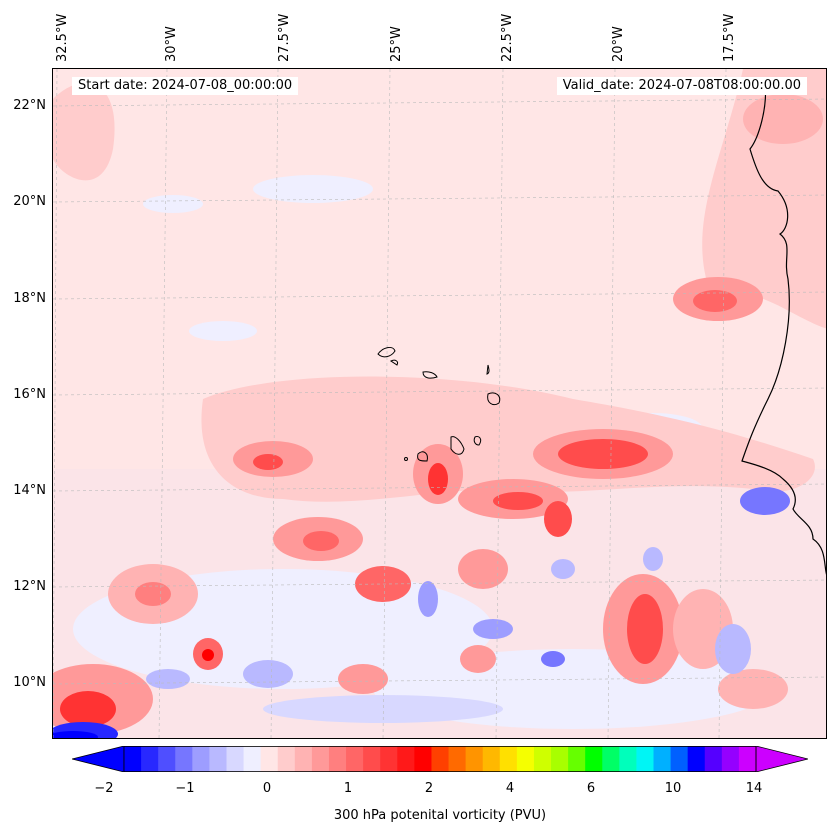  Describe the element at coordinates (29, 298) in the screenshot. I see `lat-label: 18°N` at that location.